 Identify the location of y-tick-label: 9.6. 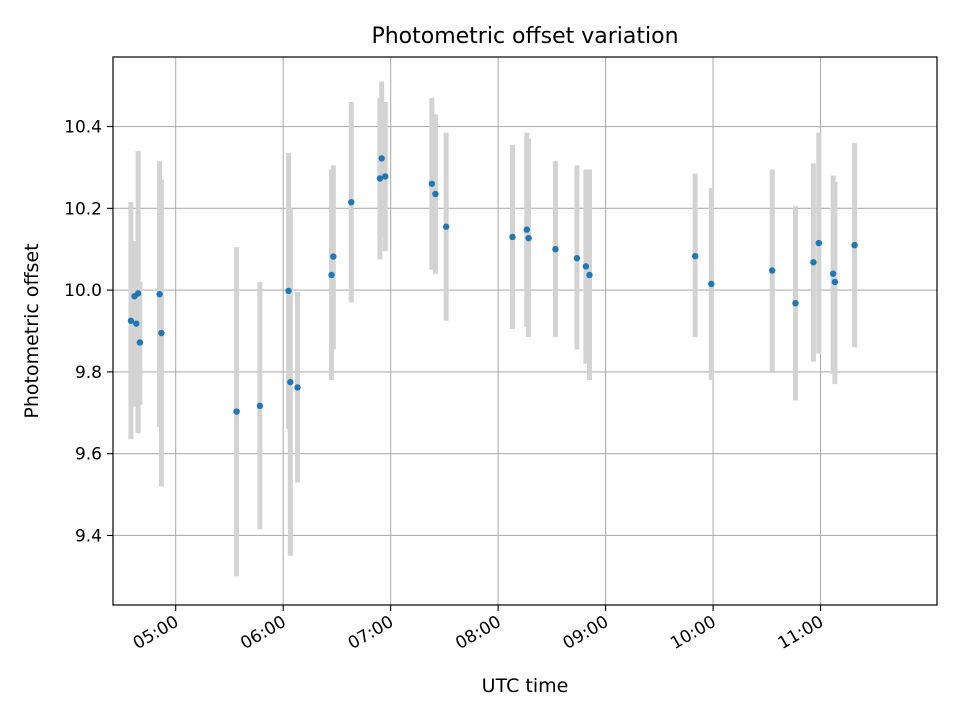
(88, 455).